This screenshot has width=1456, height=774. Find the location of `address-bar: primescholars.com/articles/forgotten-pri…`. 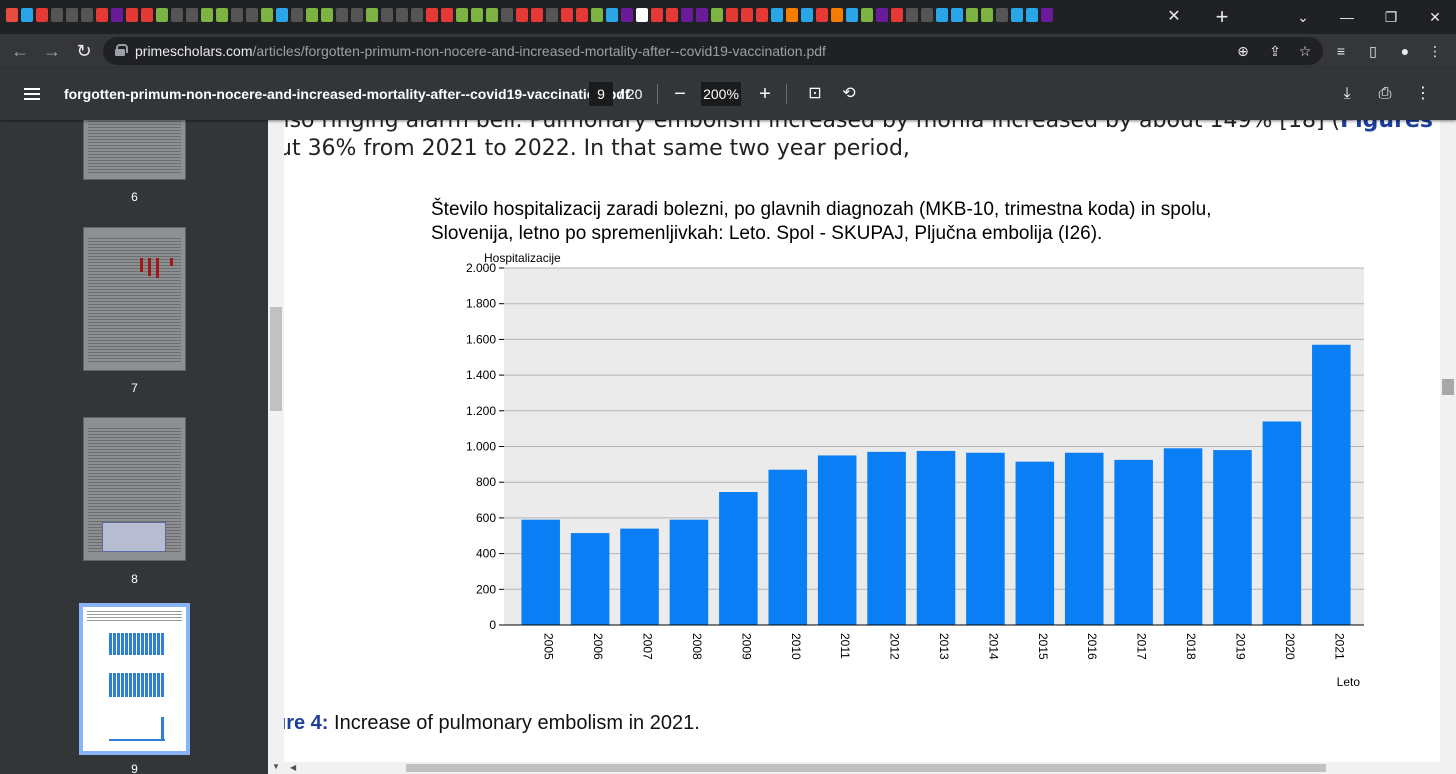

address-bar: primescholars.com/articles/forgotten-pri… is located at coordinates (713, 51).